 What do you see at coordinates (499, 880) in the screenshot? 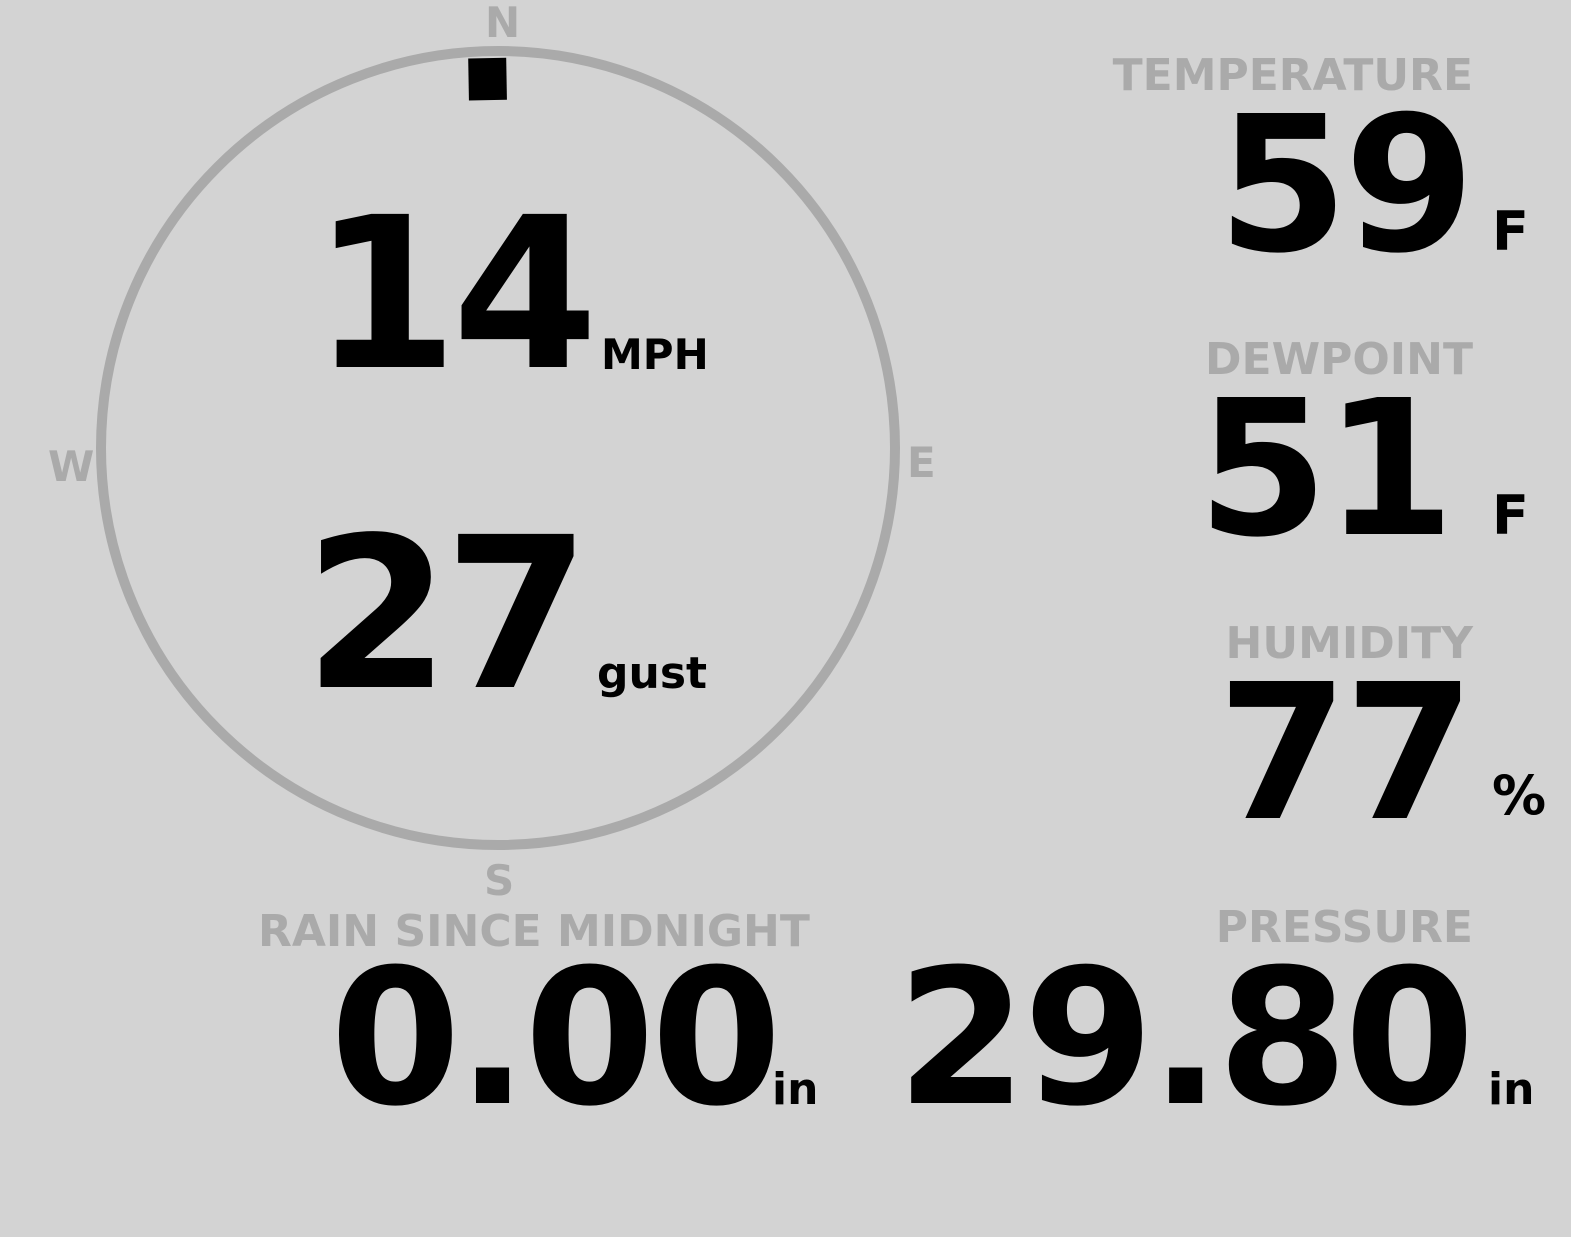
I see `compass-south-label: S` at bounding box center [499, 880].